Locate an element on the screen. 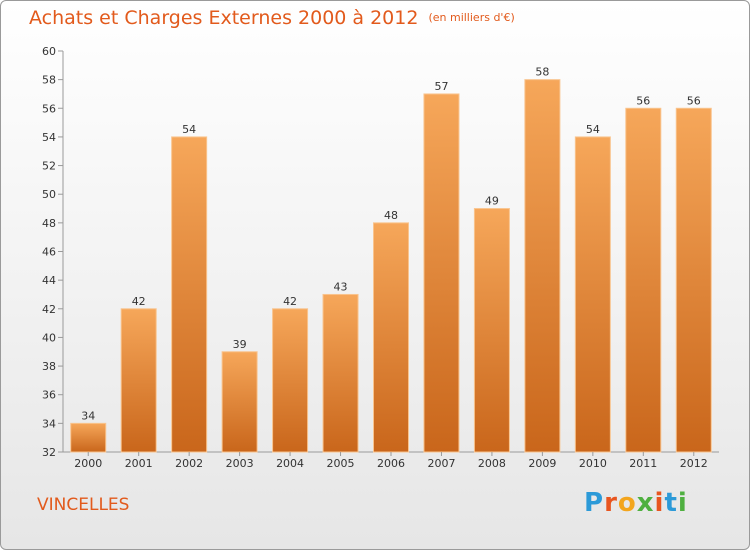 Image resolution: width=750 pixels, height=550 pixels. bar-2012 is located at coordinates (693, 280).